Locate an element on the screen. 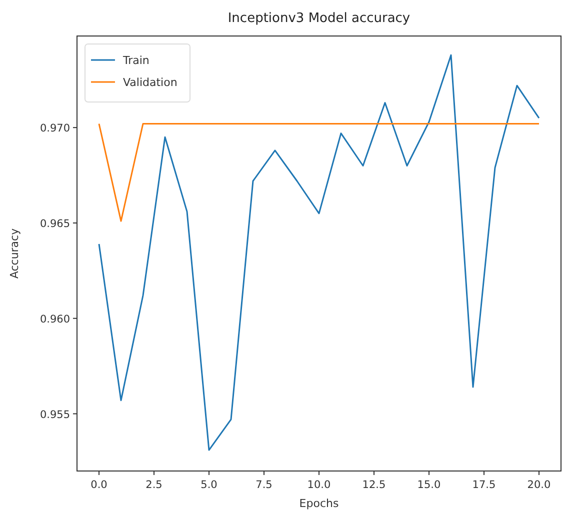 The width and height of the screenshot is (571, 517). x-tick-label: 10.0 is located at coordinates (319, 485).